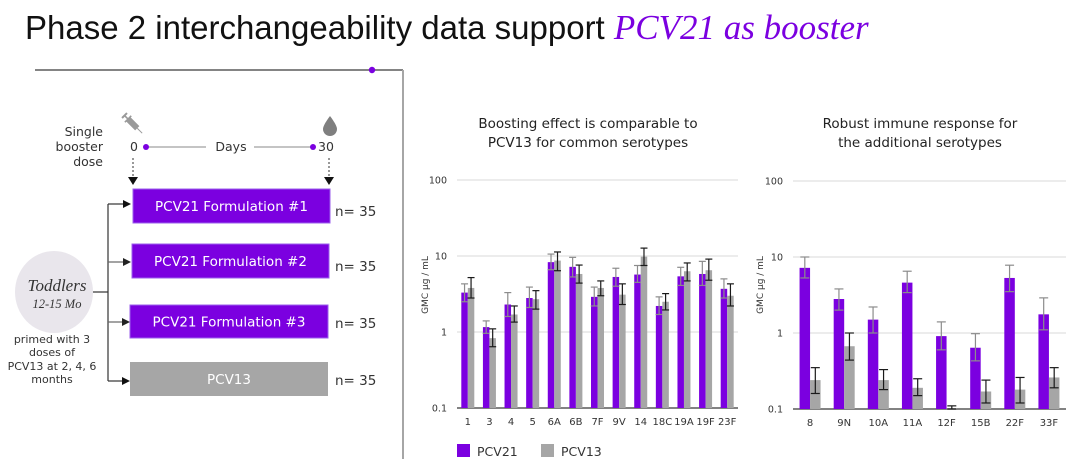 Image resolution: width=1080 pixels, height=473 pixels. What do you see at coordinates (619, 422) in the screenshot?
I see `x-tick-label: 9V` at bounding box center [619, 422].